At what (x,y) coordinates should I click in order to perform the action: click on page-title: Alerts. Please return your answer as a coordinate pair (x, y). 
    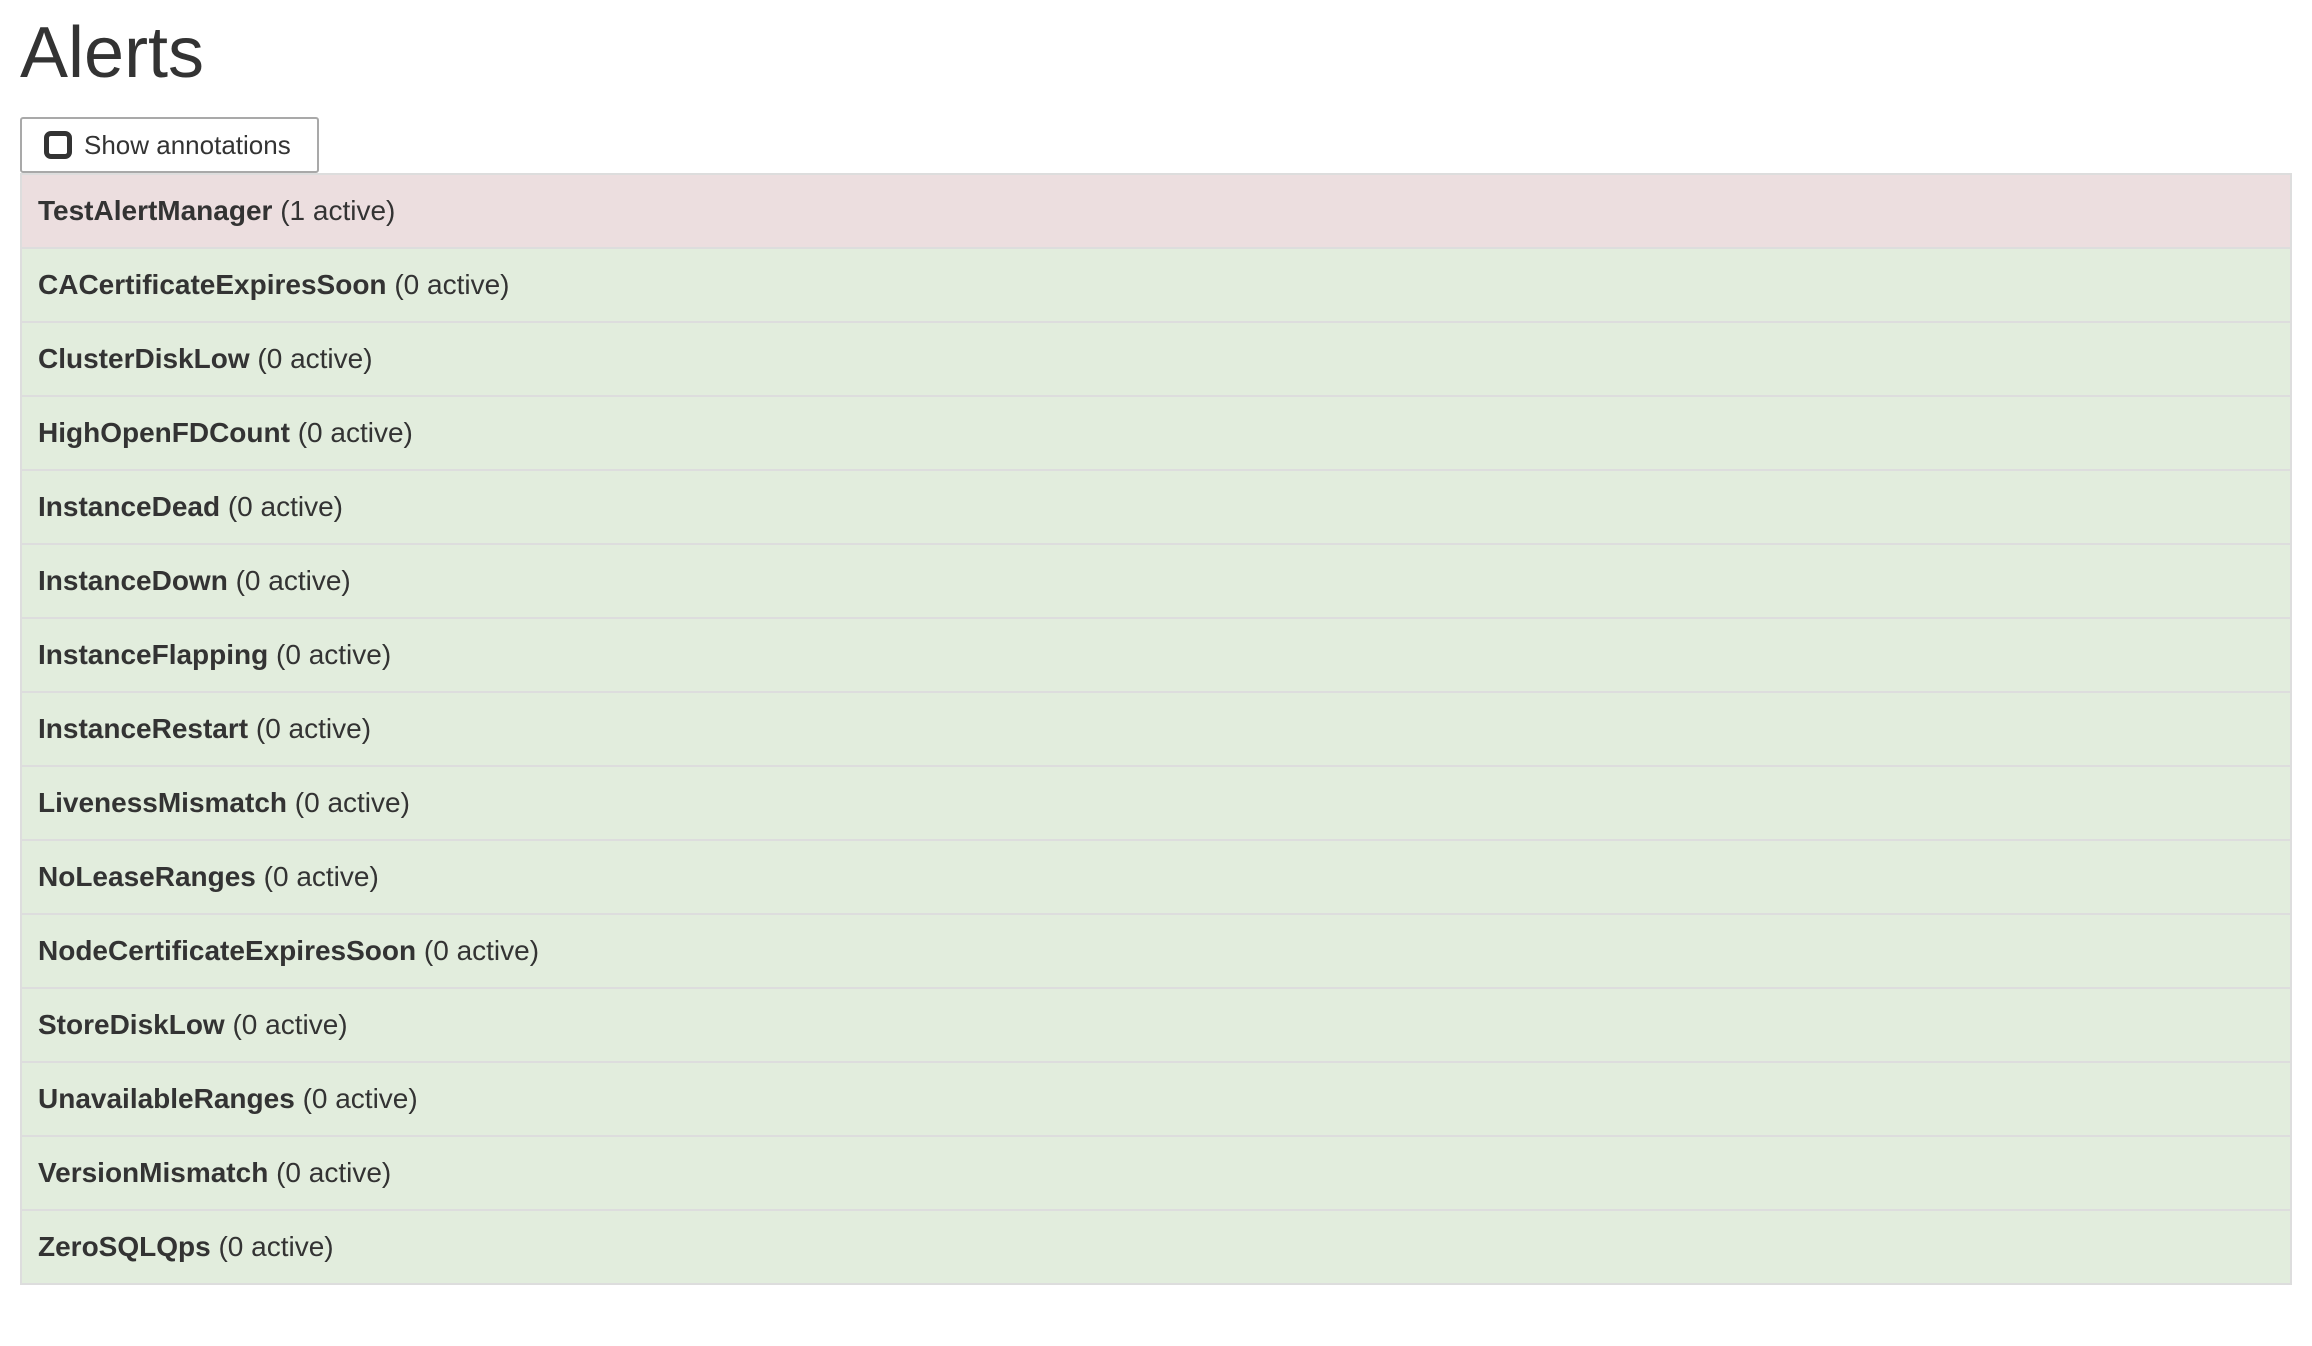
    Looking at the image, I should click on (112, 53).